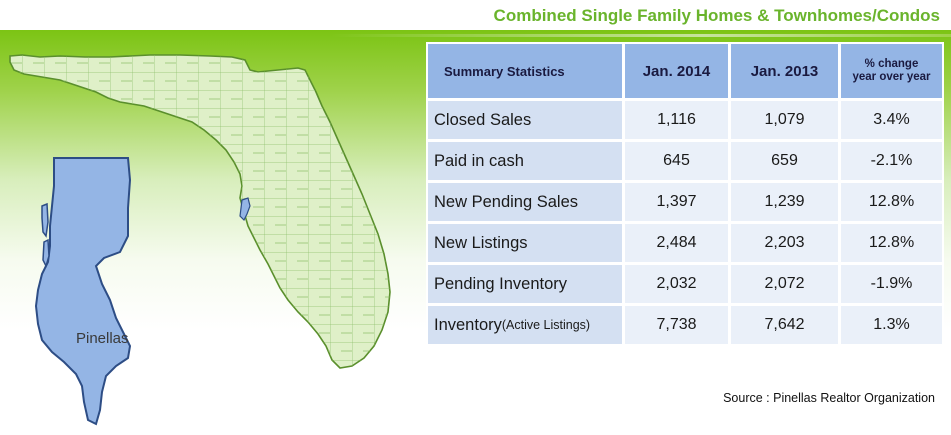 The image size is (951, 435). I want to click on pinellas-highlight-small, so click(245, 209).